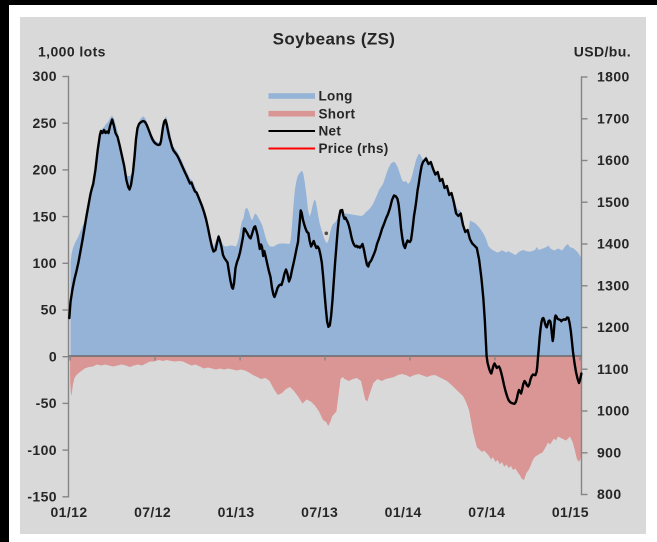 The image size is (657, 542). I want to click on svg-text: 200, so click(44, 170).